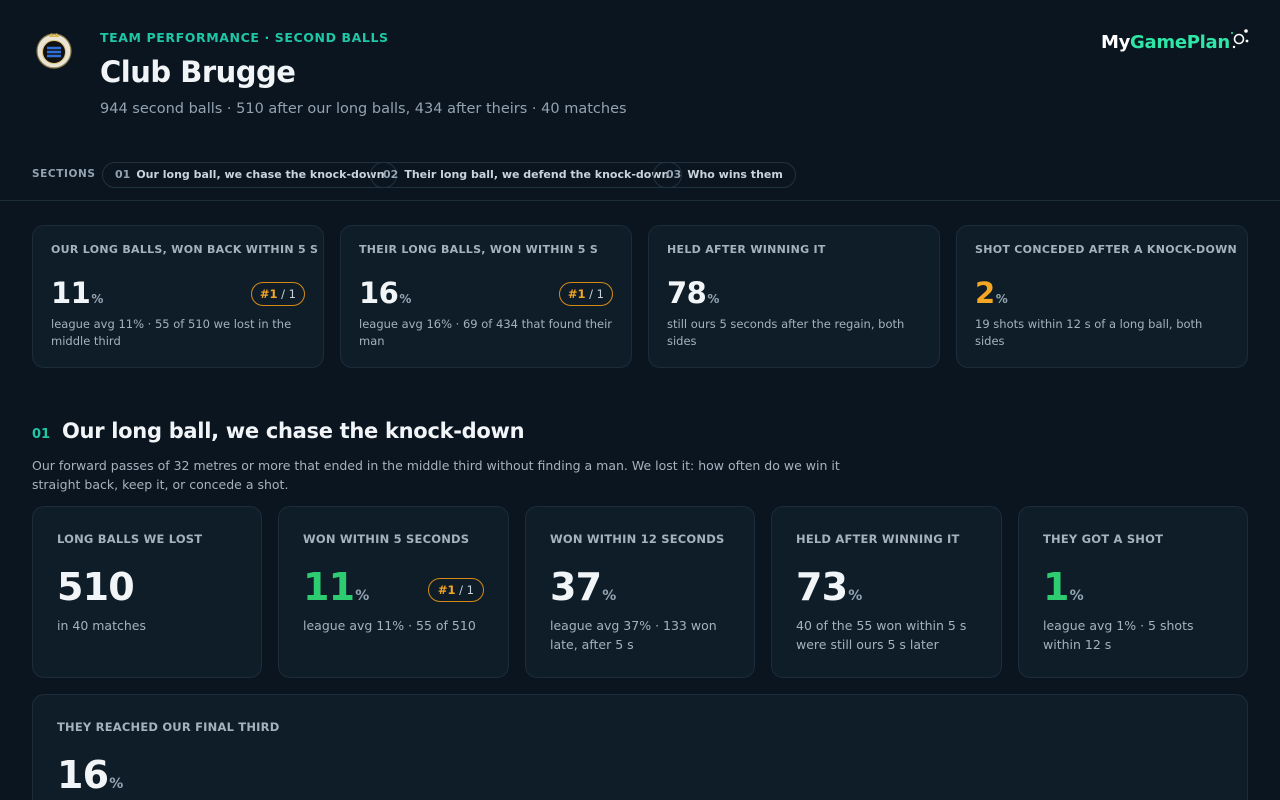  I want to click on stat-card-long-balls-lost: LONG BALLS WE LOST 510 in 40 matches, so click(147, 592).